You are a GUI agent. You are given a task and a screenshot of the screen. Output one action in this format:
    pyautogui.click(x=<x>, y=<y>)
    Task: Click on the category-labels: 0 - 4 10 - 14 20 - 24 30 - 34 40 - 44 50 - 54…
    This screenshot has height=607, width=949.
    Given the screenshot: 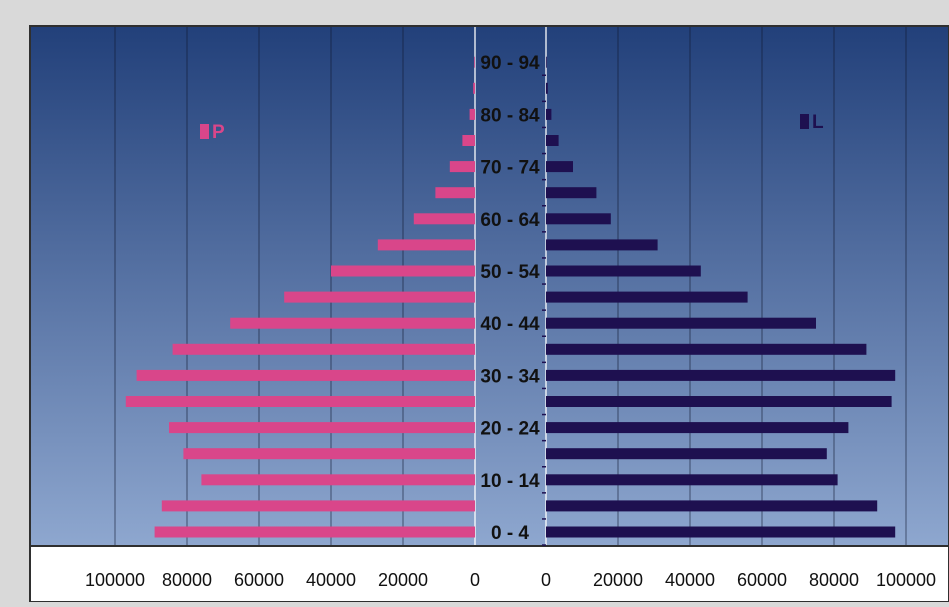 What is the action you would take?
    pyautogui.click(x=510, y=298)
    